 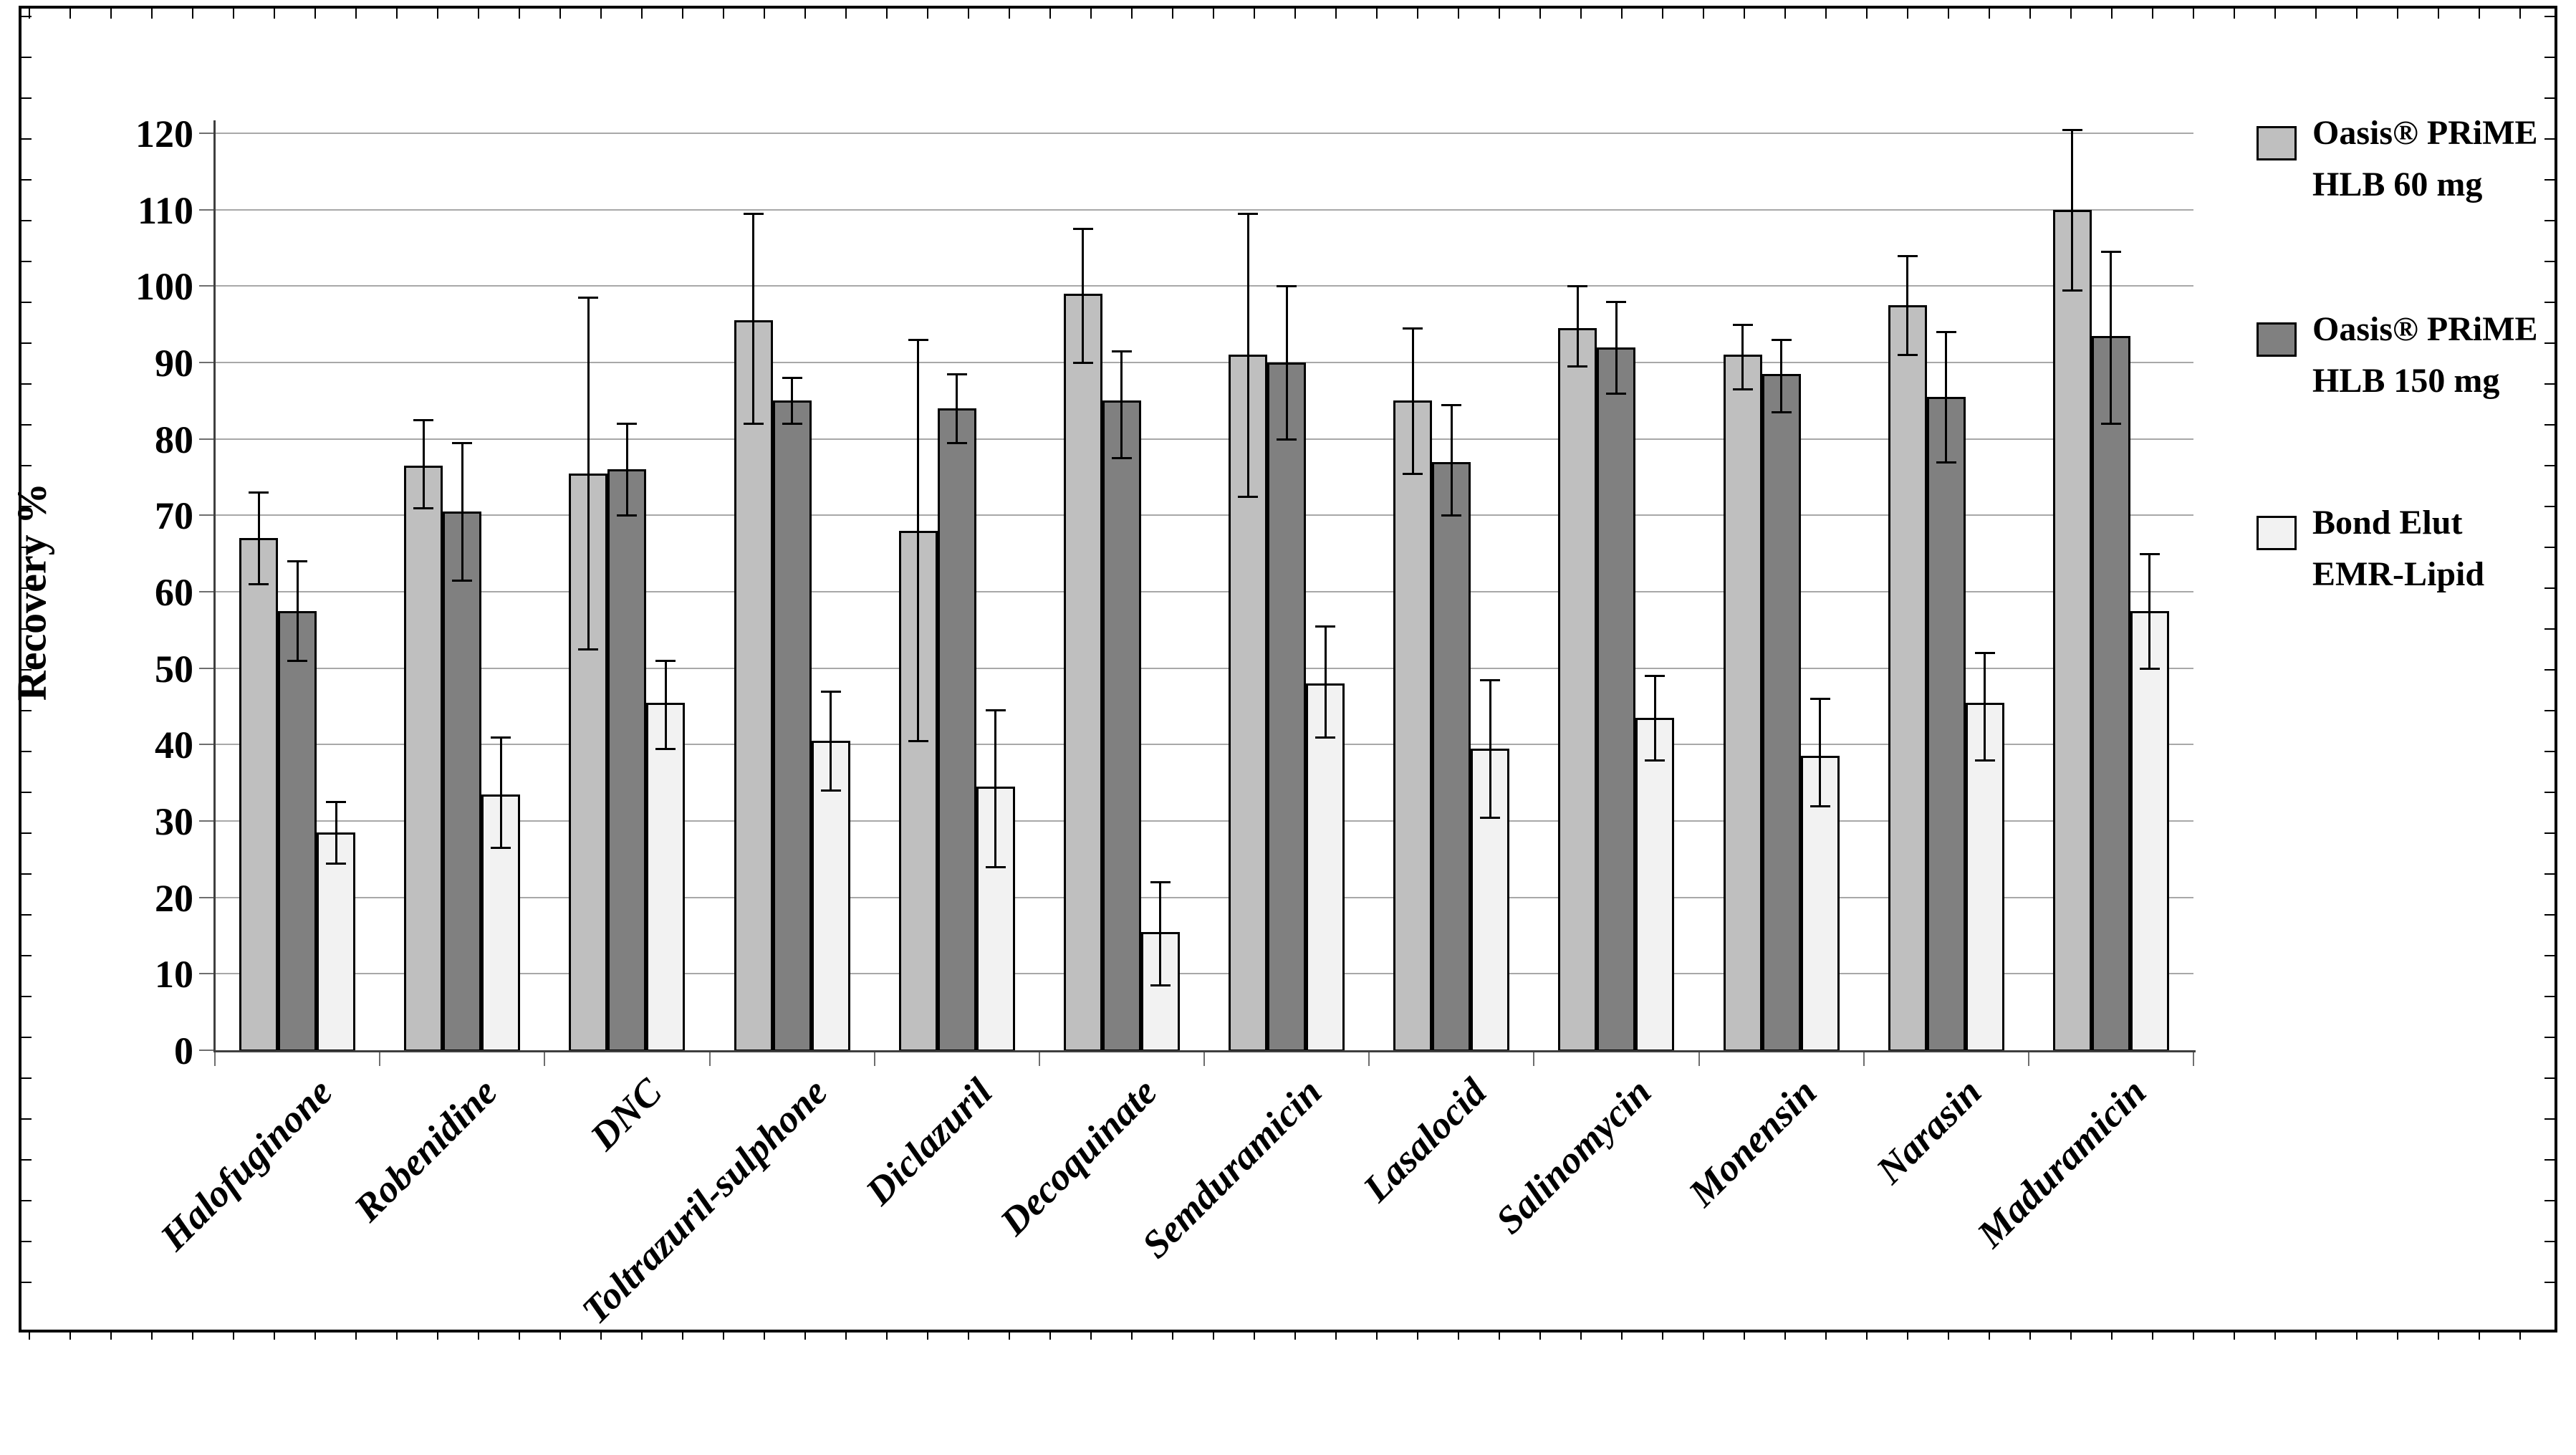 What do you see at coordinates (298, 831) in the screenshot?
I see `bar-oasis-prime-hlb-150-mg-halofuginone` at bounding box center [298, 831].